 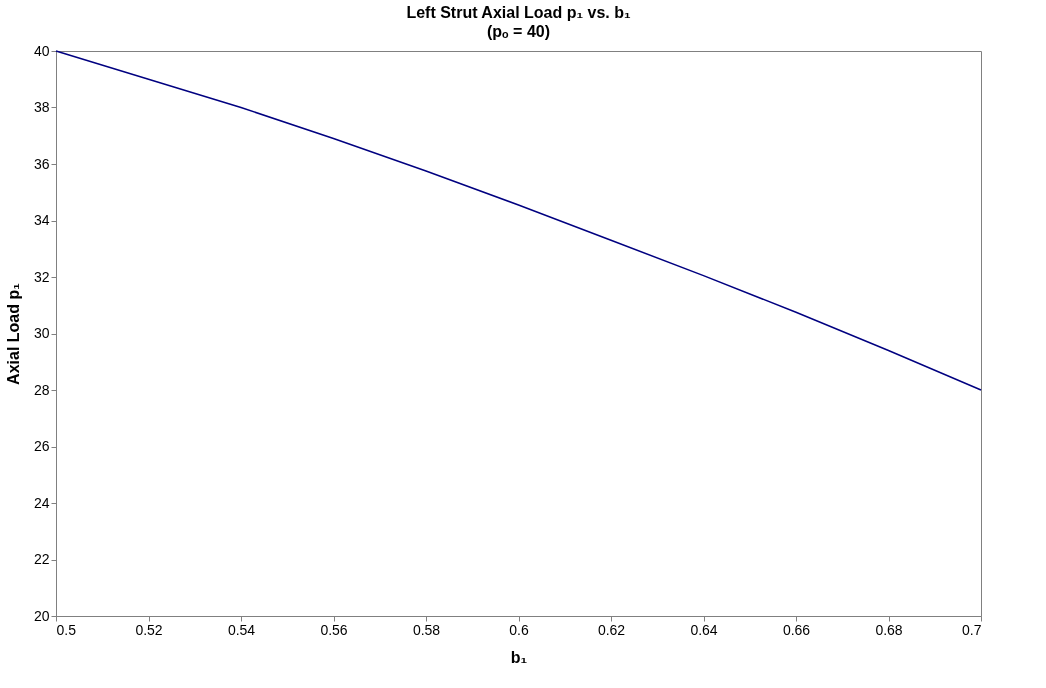 What do you see at coordinates (41, 333) in the screenshot?
I see `y-tick-label: 30` at bounding box center [41, 333].